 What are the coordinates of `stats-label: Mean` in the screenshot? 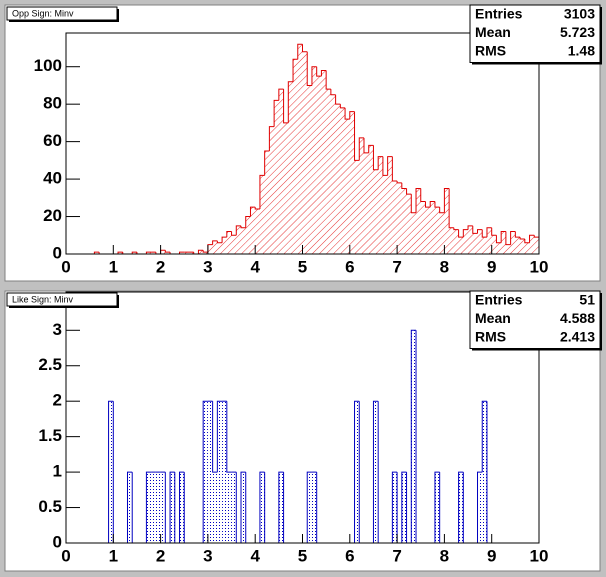 It's located at (493, 32).